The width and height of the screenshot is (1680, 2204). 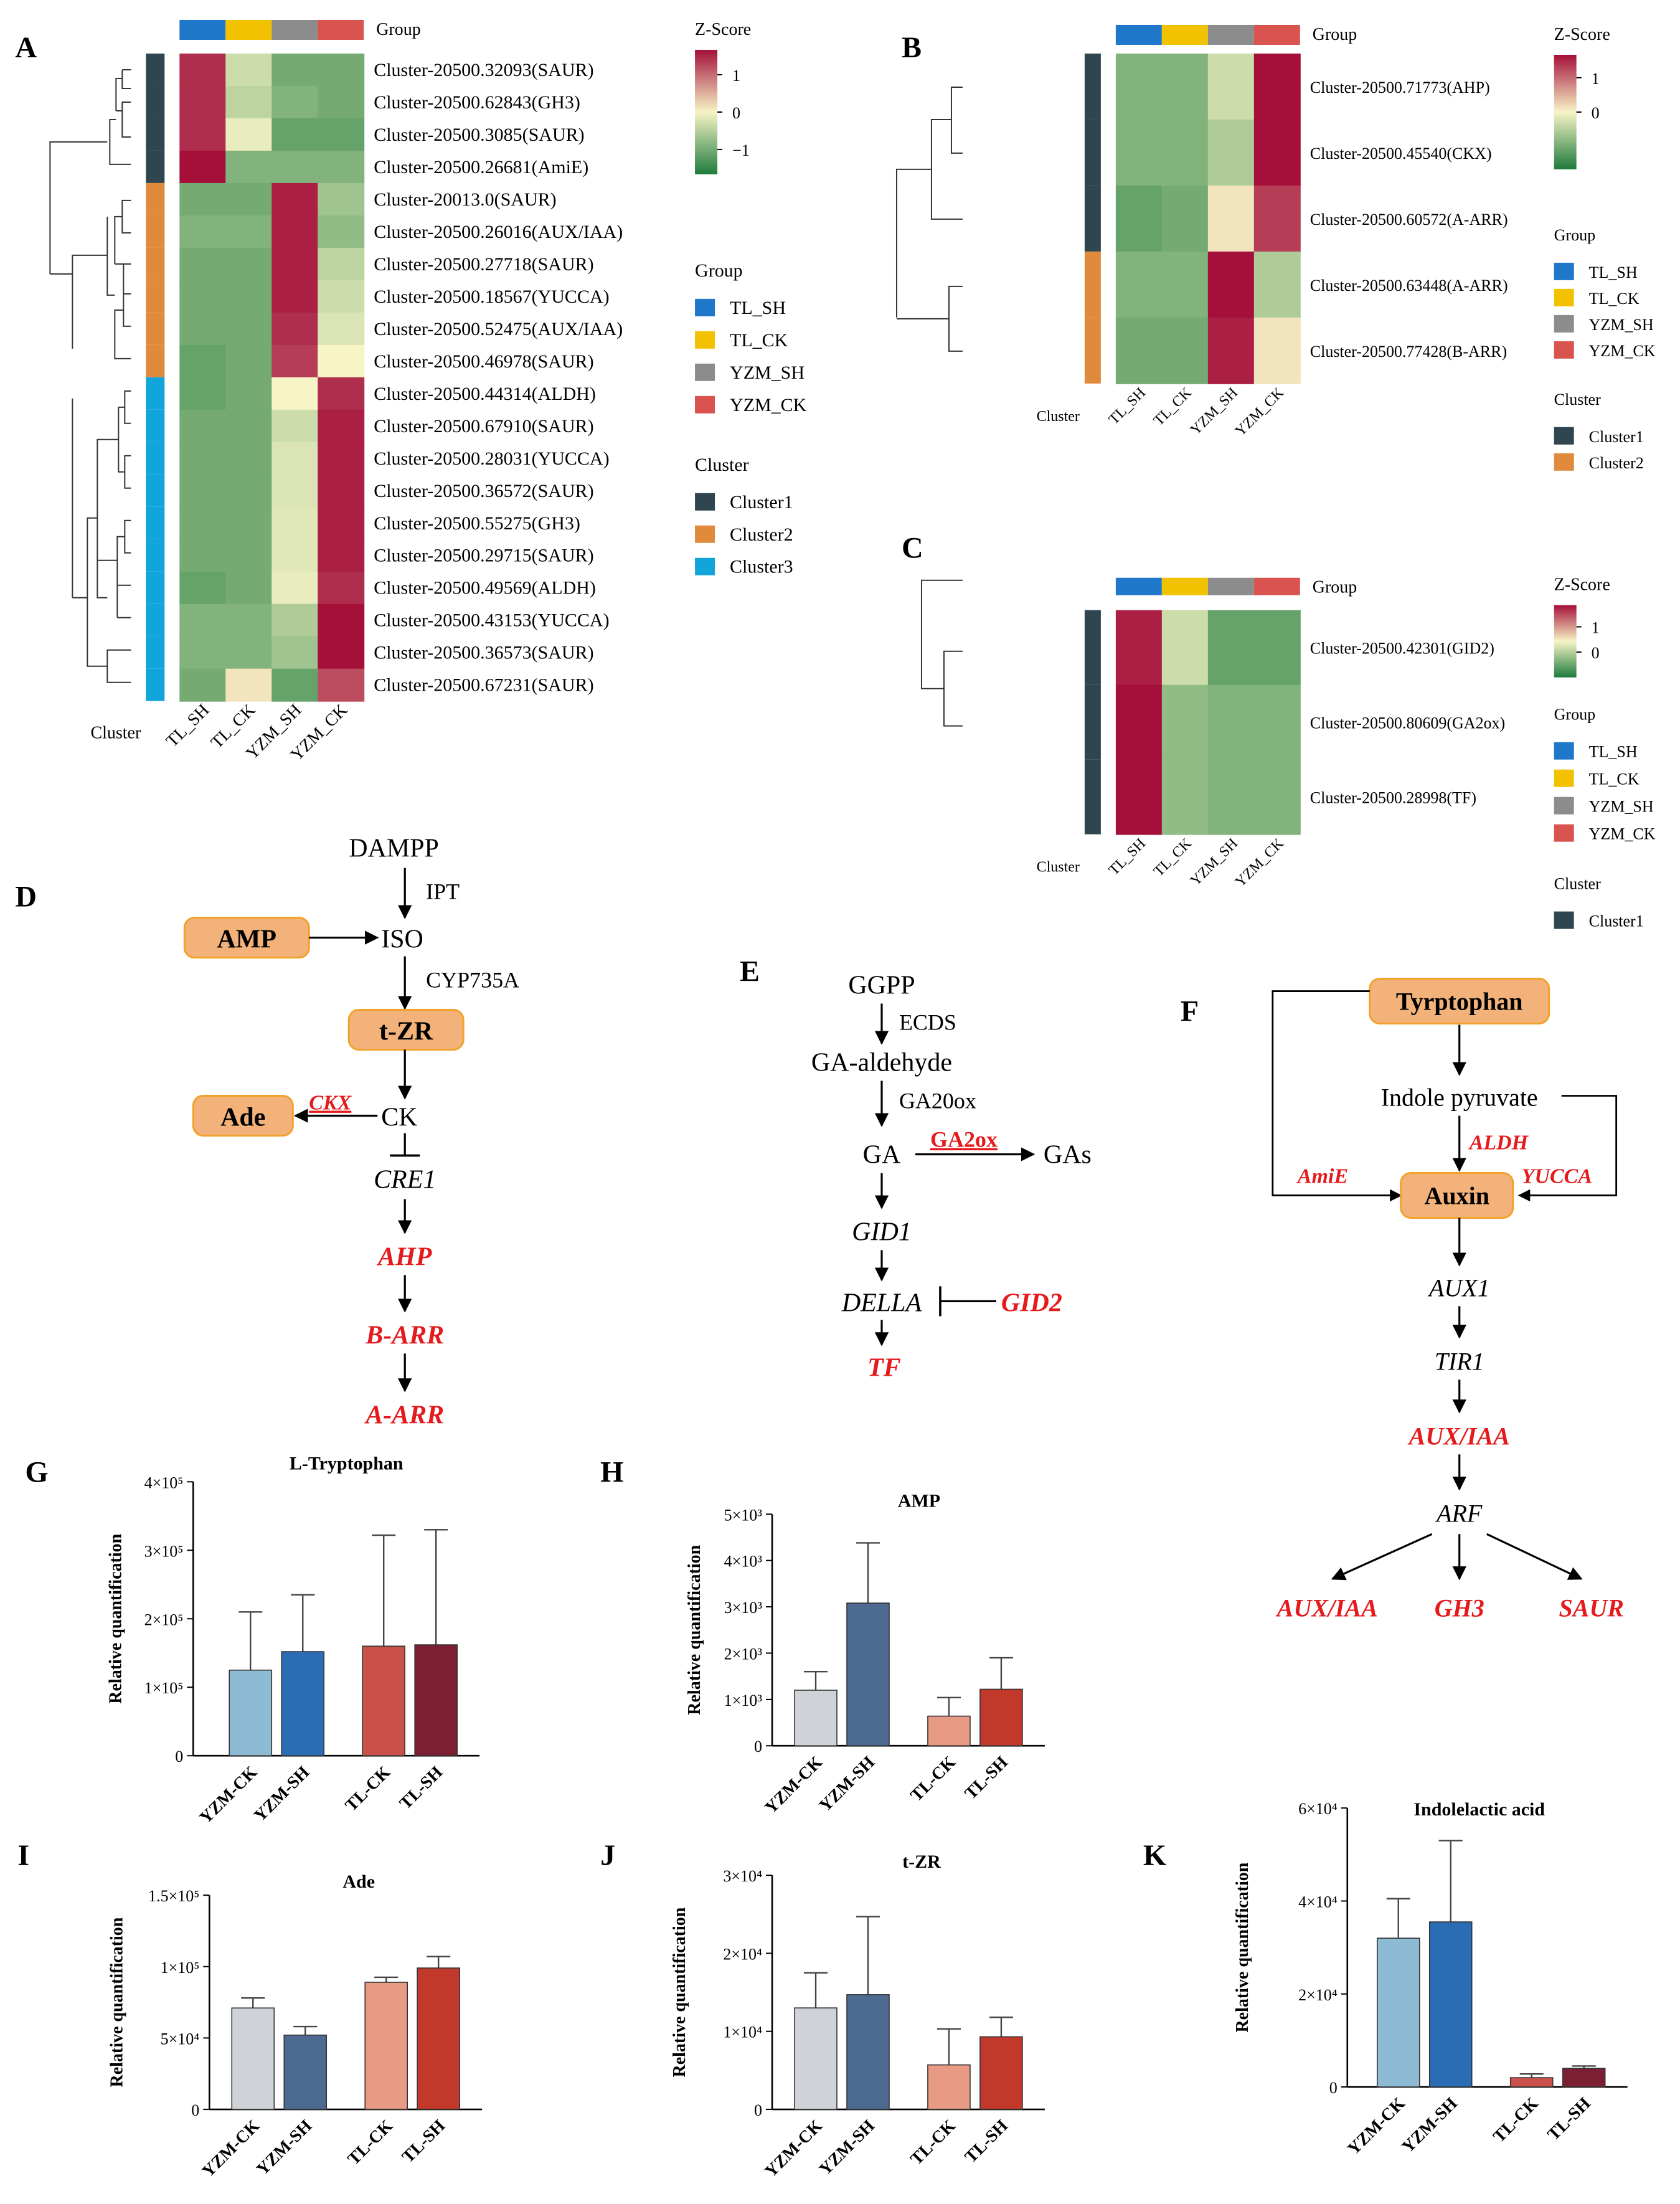 I want to click on y-tick-label: 4×10⁵, so click(x=164, y=1482).